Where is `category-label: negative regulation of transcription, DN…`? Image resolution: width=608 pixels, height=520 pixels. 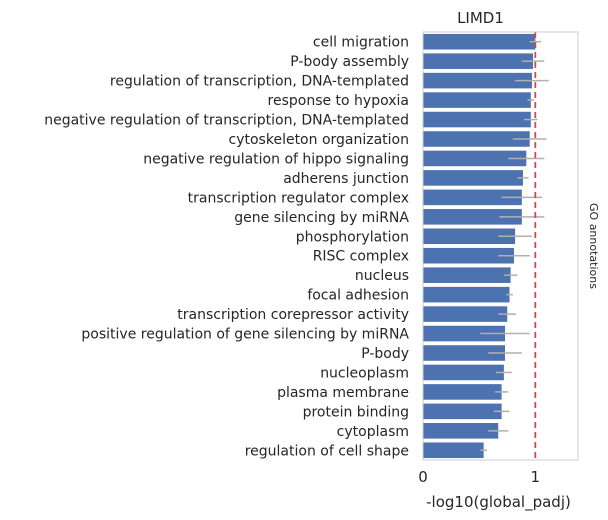 category-label: negative regulation of transcription, DN… is located at coordinates (226, 121).